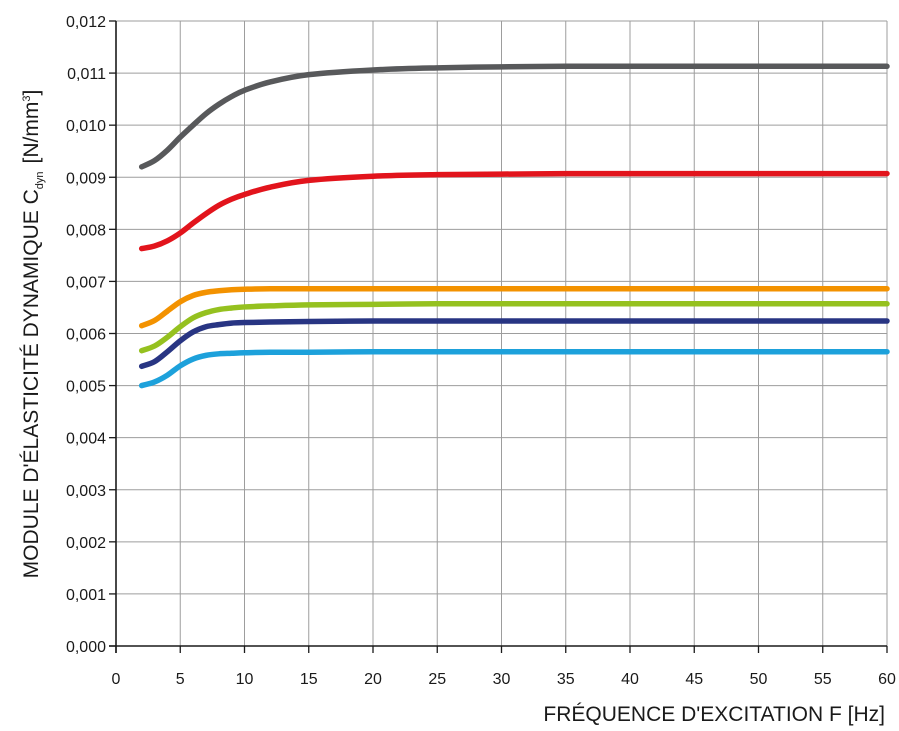 This screenshot has width=899, height=731. What do you see at coordinates (86, 491) in the screenshot?
I see `y-tick-label: 0,003` at bounding box center [86, 491].